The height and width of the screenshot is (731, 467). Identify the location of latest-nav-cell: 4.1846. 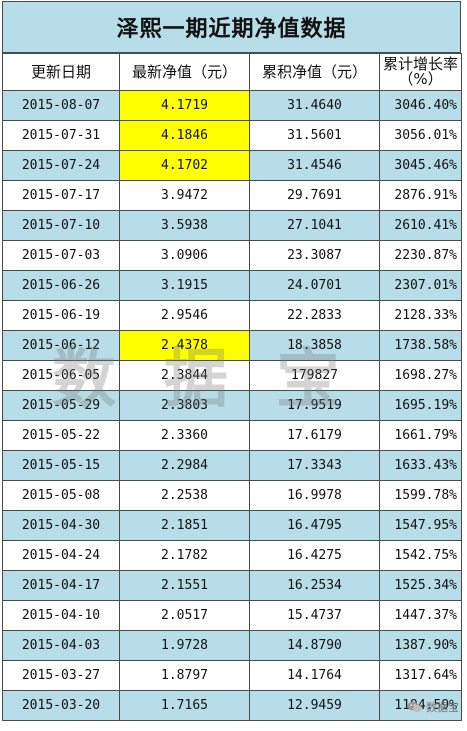
(184, 135).